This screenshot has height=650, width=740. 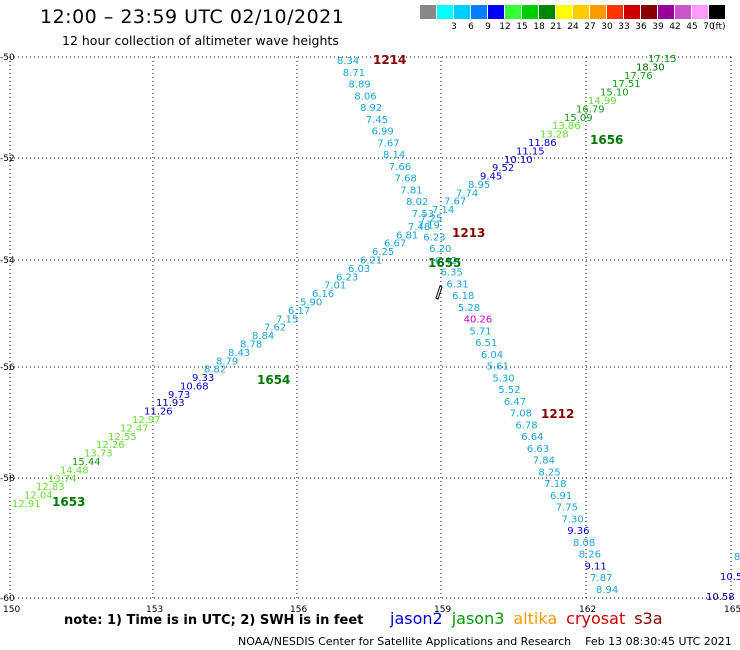 I want to click on swh-value-descending: 7.87, so click(x=601, y=578).